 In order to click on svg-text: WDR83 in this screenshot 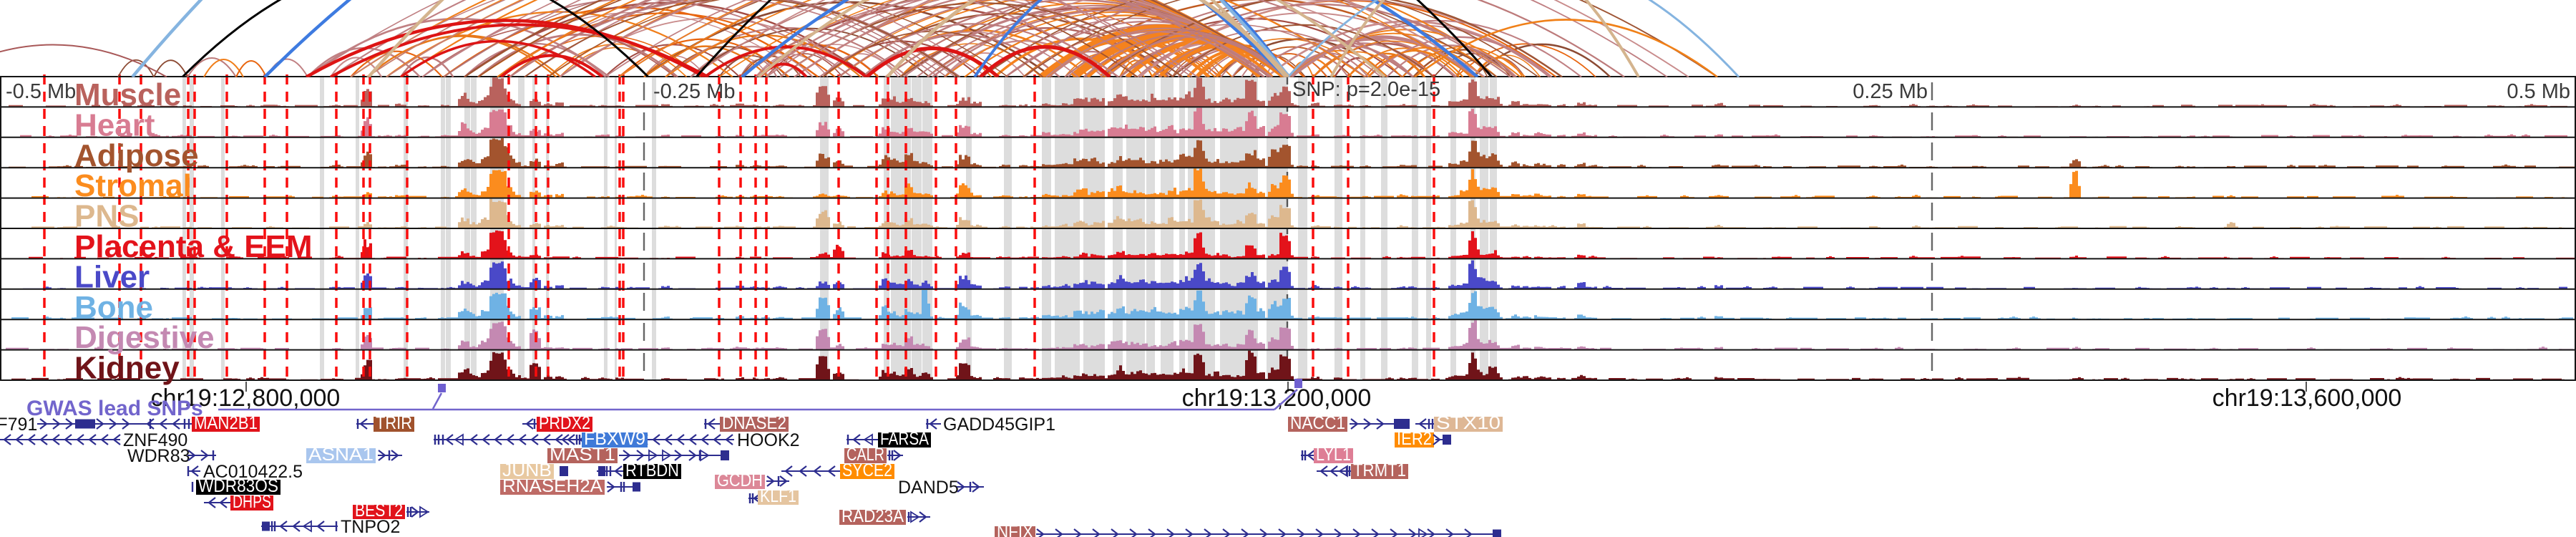, I will do `click(158, 456)`.